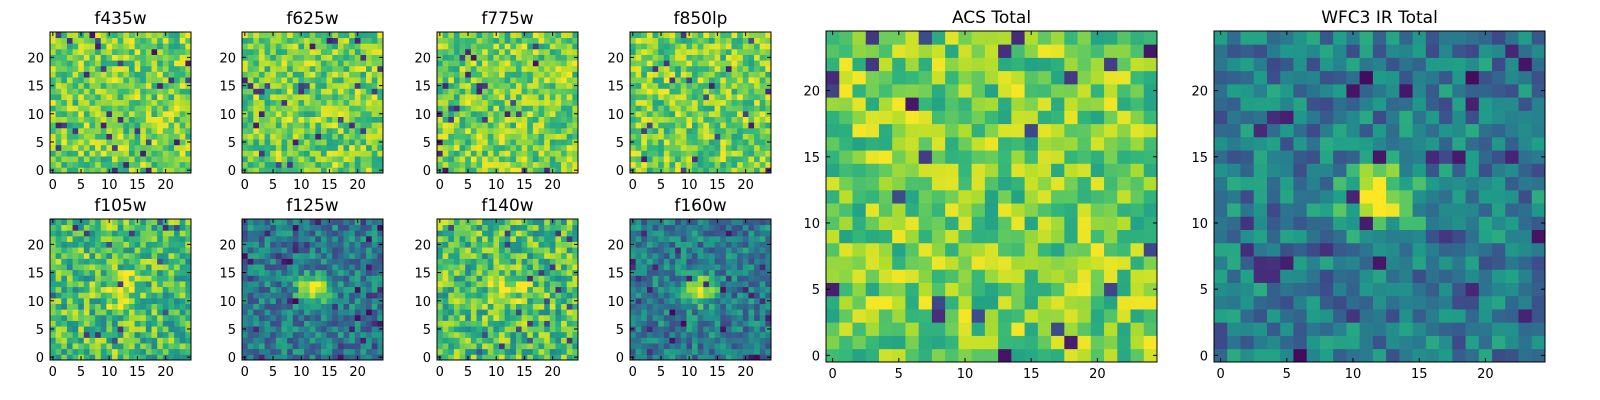 The height and width of the screenshot is (400, 1600). What do you see at coordinates (422, 58) in the screenshot?
I see `y-tick-label: 20` at bounding box center [422, 58].